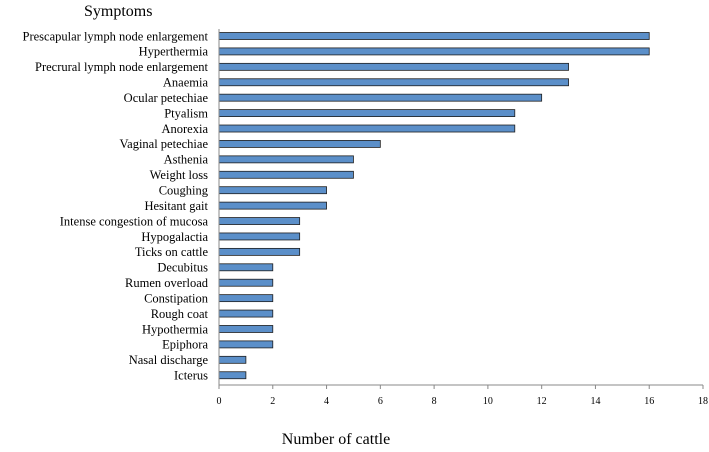  What do you see at coordinates (175, 329) in the screenshot?
I see `category-label-19: Hypothermia` at bounding box center [175, 329].